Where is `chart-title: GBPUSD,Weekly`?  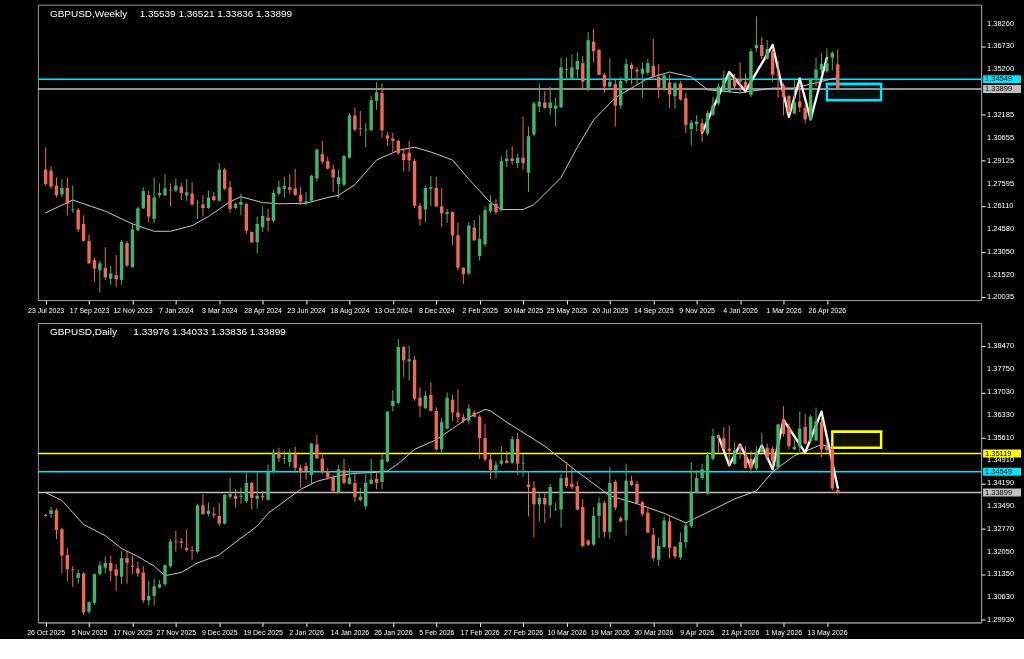 chart-title: GBPUSD,Weekly is located at coordinates (88, 13).